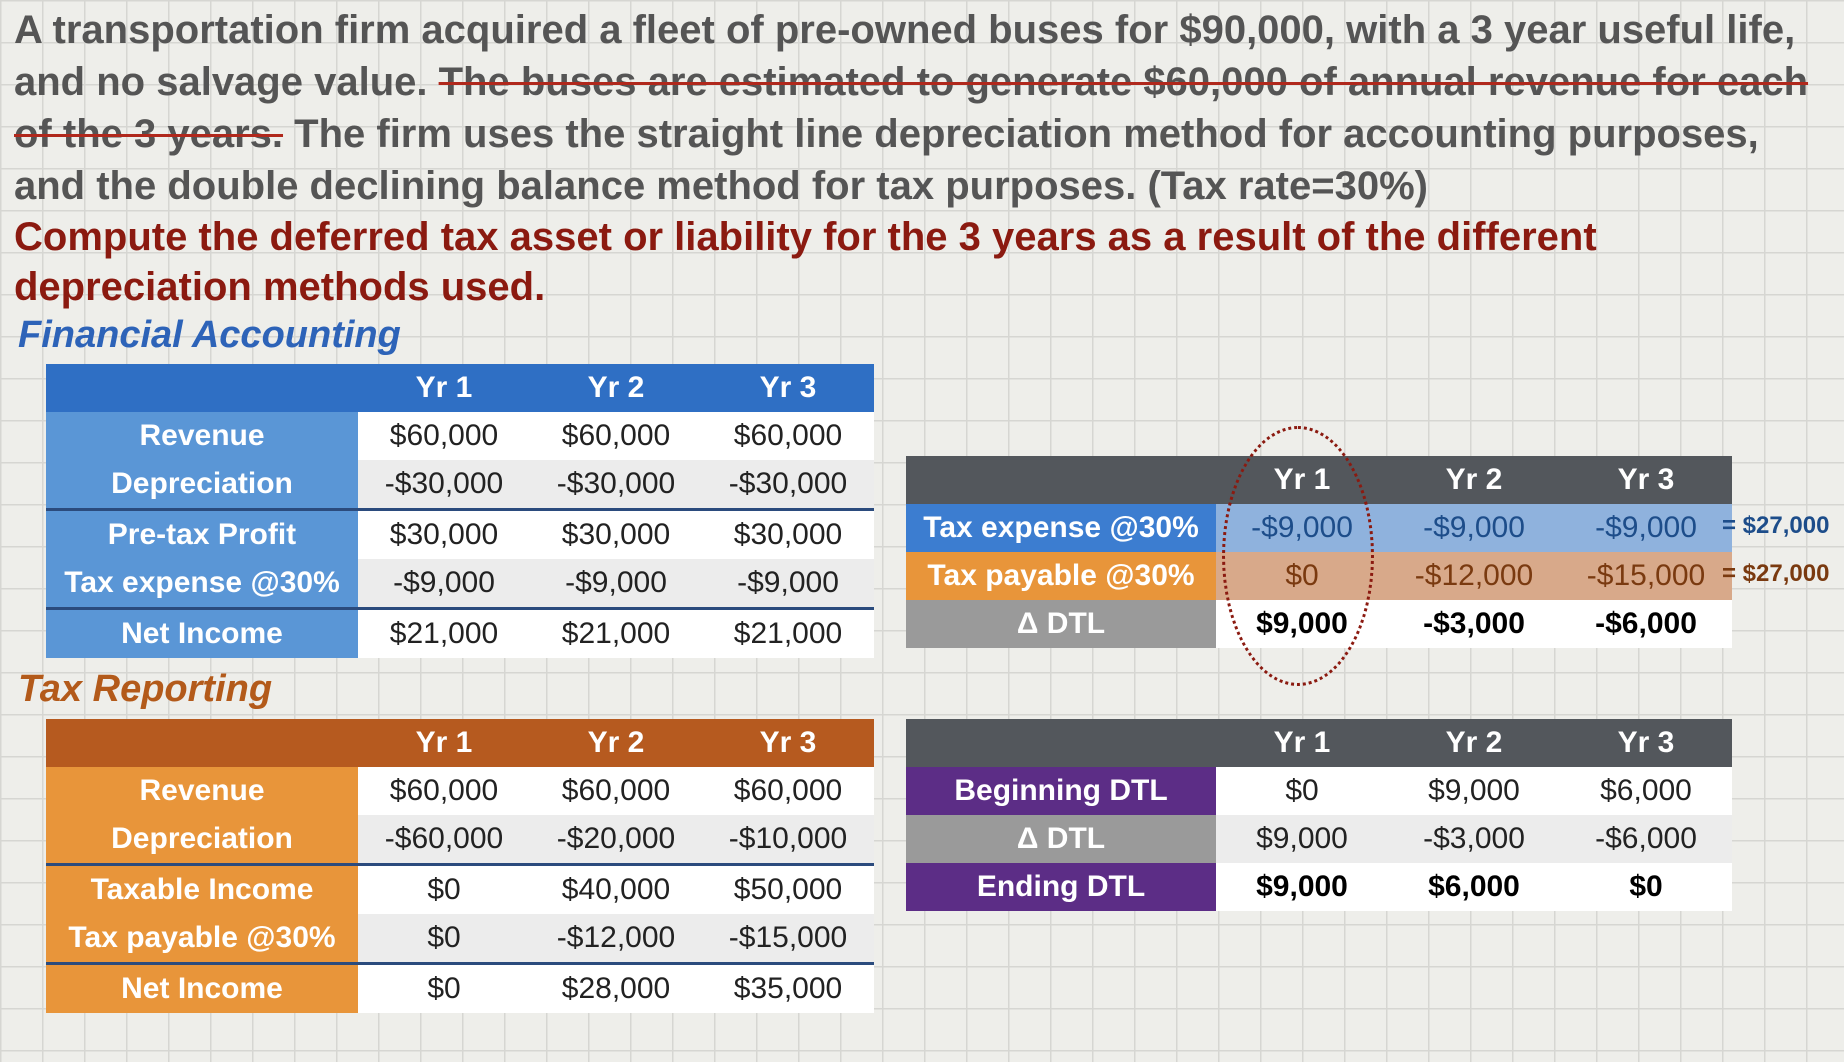  What do you see at coordinates (788, 987) in the screenshot?
I see `cell: $35,000` at bounding box center [788, 987].